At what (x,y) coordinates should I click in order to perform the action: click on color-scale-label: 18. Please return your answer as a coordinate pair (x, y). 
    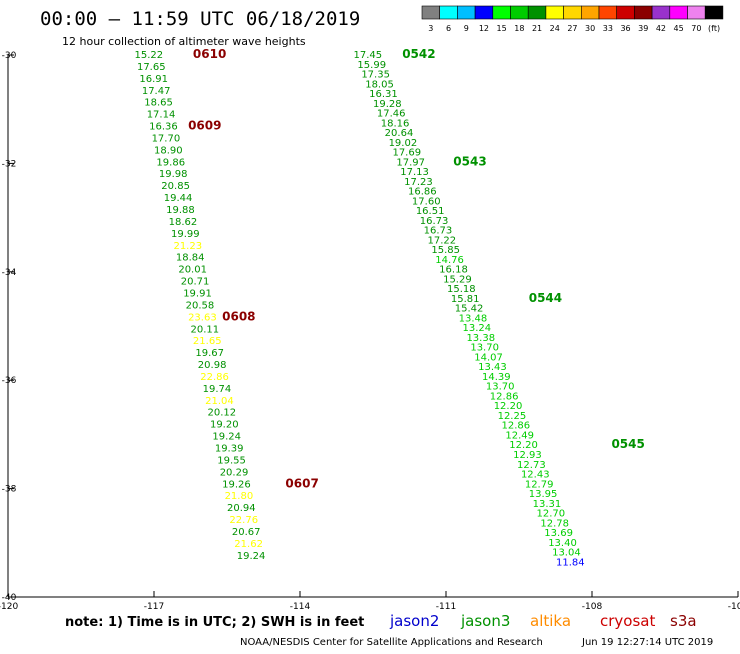
    Looking at the image, I should click on (519, 28).